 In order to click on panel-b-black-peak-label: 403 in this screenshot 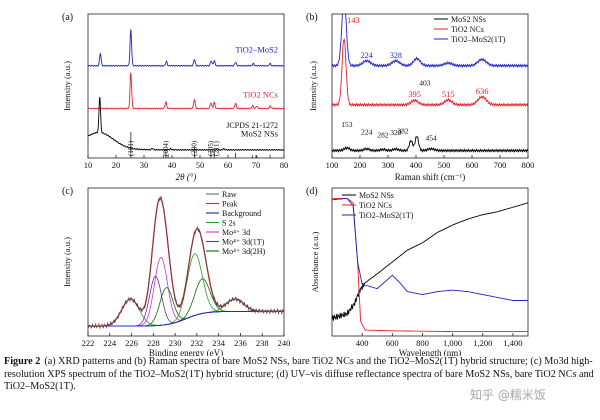, I will do `click(425, 83)`.